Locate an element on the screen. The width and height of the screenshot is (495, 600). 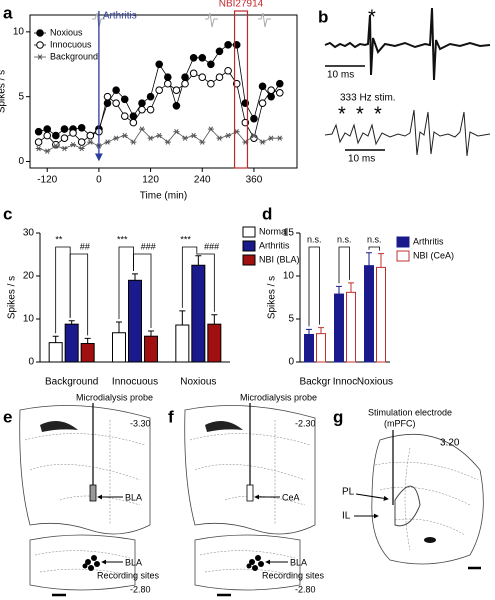
waveform-inset is located at coordinates (98, 20).